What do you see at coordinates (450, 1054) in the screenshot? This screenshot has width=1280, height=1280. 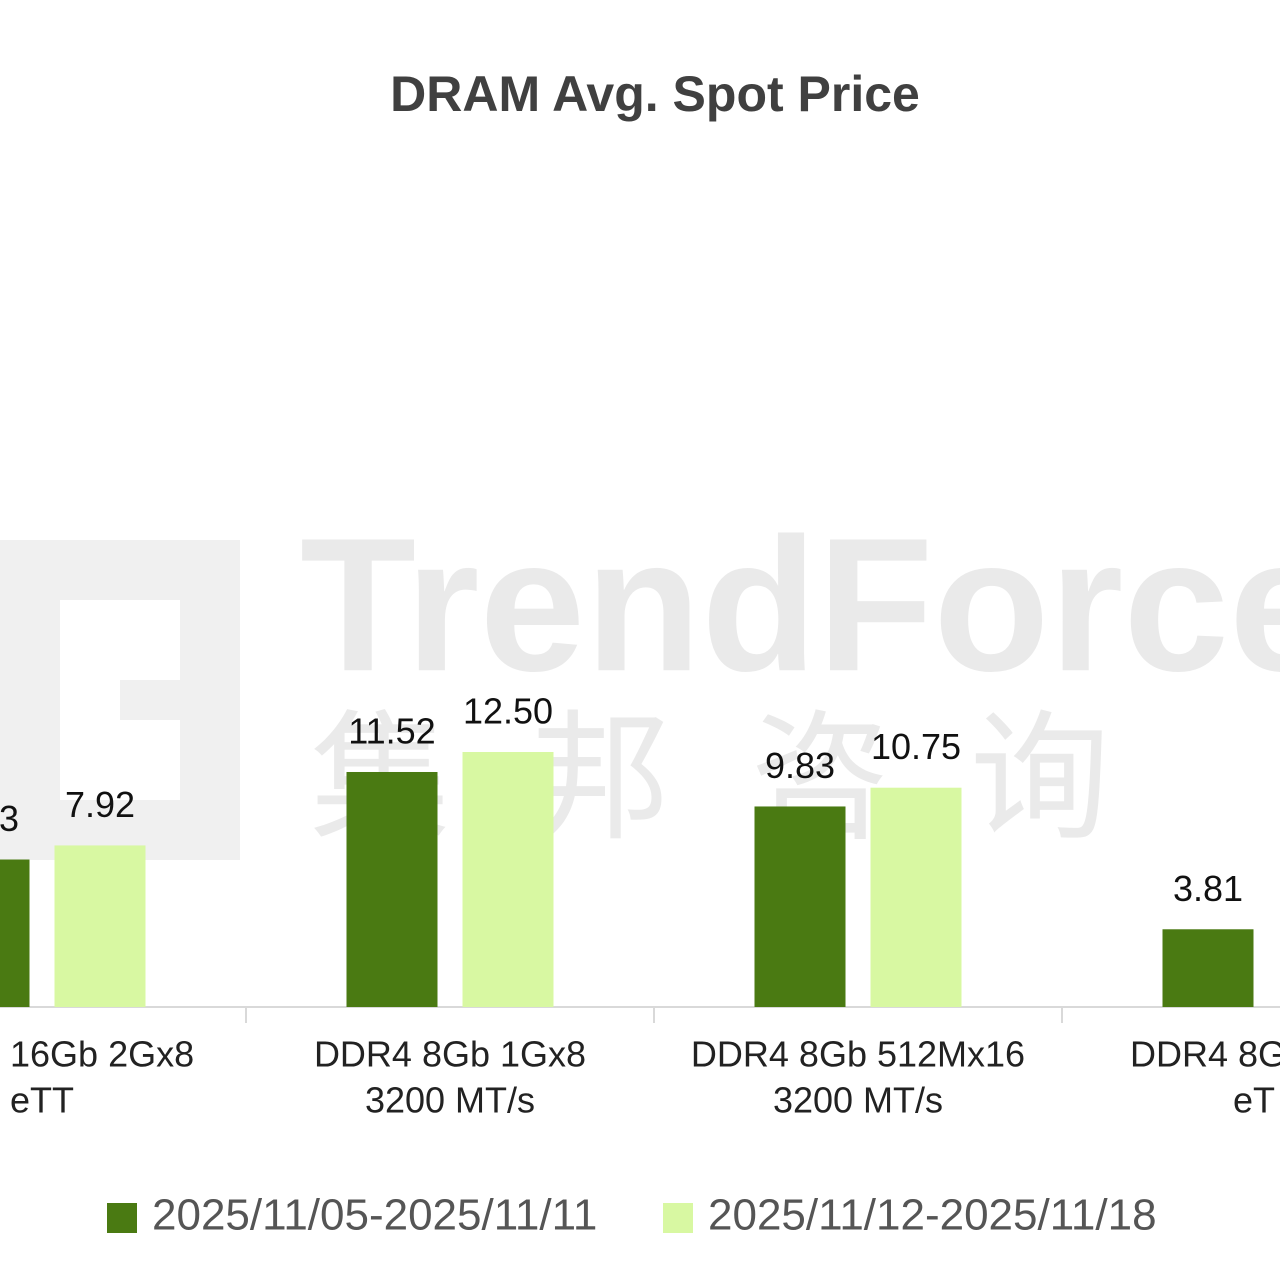 I see `x-tick-label: DDR4 8Gb 1Gx8` at bounding box center [450, 1054].